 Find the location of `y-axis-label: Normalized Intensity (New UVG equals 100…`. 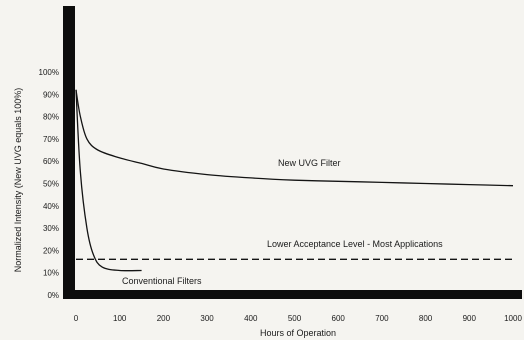

y-axis-label: Normalized Intensity (New UVG equals 100… is located at coordinates (18, 180).